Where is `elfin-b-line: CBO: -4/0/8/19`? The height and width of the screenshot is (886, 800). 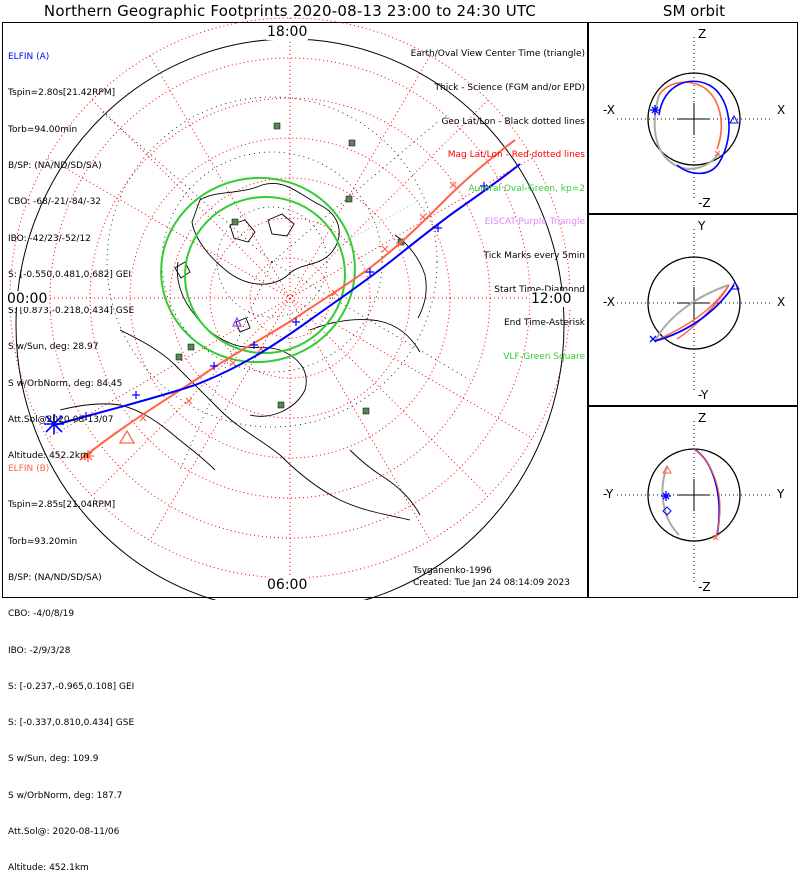
elfin-b-line: CBO: -4/0/8/19 is located at coordinates (41, 614).